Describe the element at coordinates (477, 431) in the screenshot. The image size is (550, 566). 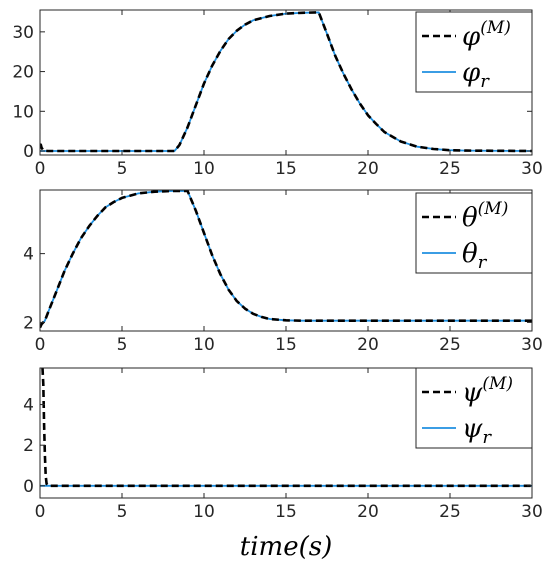
I see `legend-label: ψr` at that location.